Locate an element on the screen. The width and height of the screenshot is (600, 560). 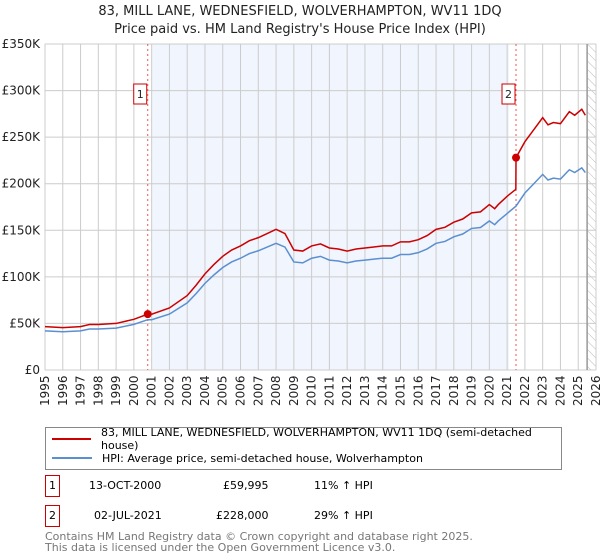
x-tick-label: 2021 is located at coordinates (507, 390).